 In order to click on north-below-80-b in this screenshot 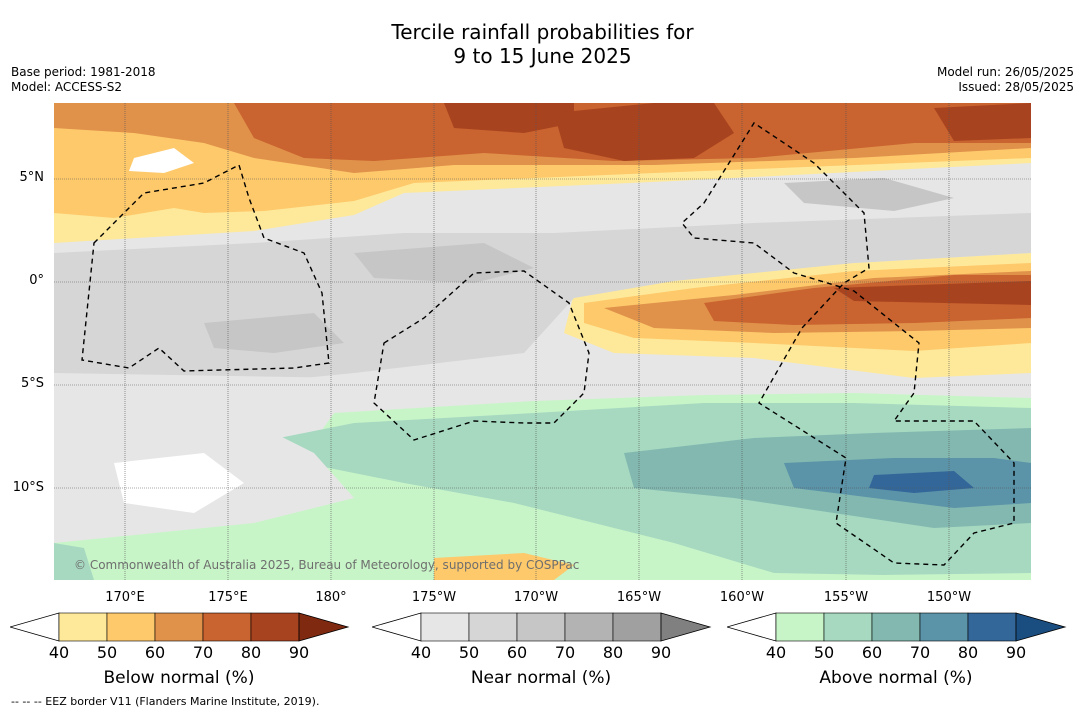, I will do `click(644, 132)`.